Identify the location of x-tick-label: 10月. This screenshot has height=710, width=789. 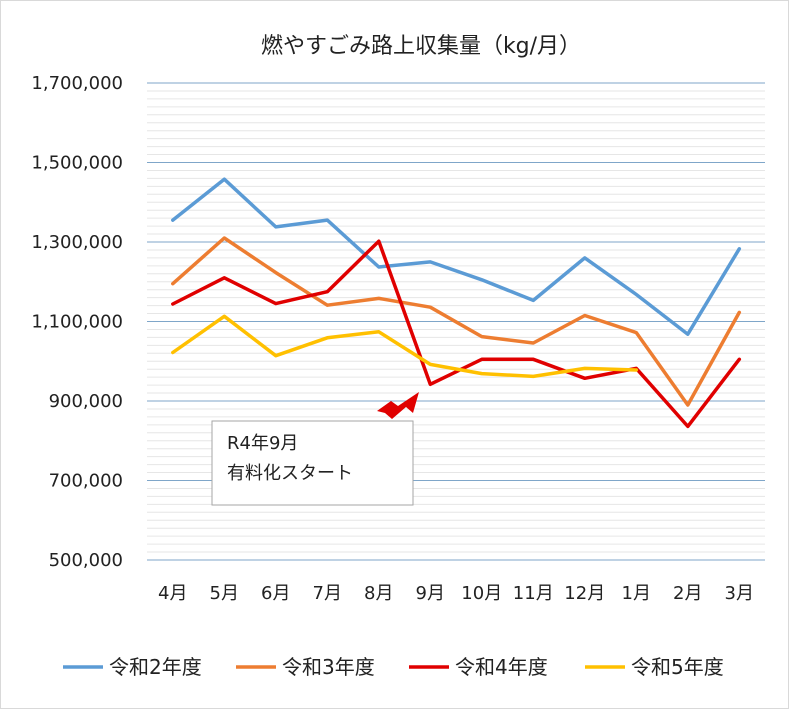
(481, 593).